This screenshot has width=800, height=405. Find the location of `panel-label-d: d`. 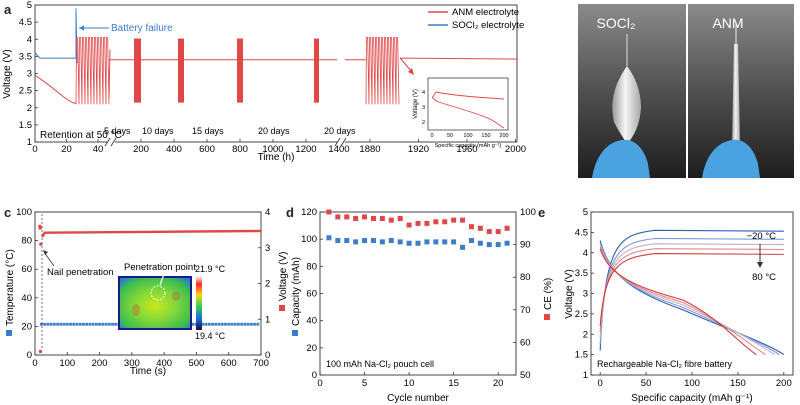

panel-label-d: d is located at coordinates (290, 212).